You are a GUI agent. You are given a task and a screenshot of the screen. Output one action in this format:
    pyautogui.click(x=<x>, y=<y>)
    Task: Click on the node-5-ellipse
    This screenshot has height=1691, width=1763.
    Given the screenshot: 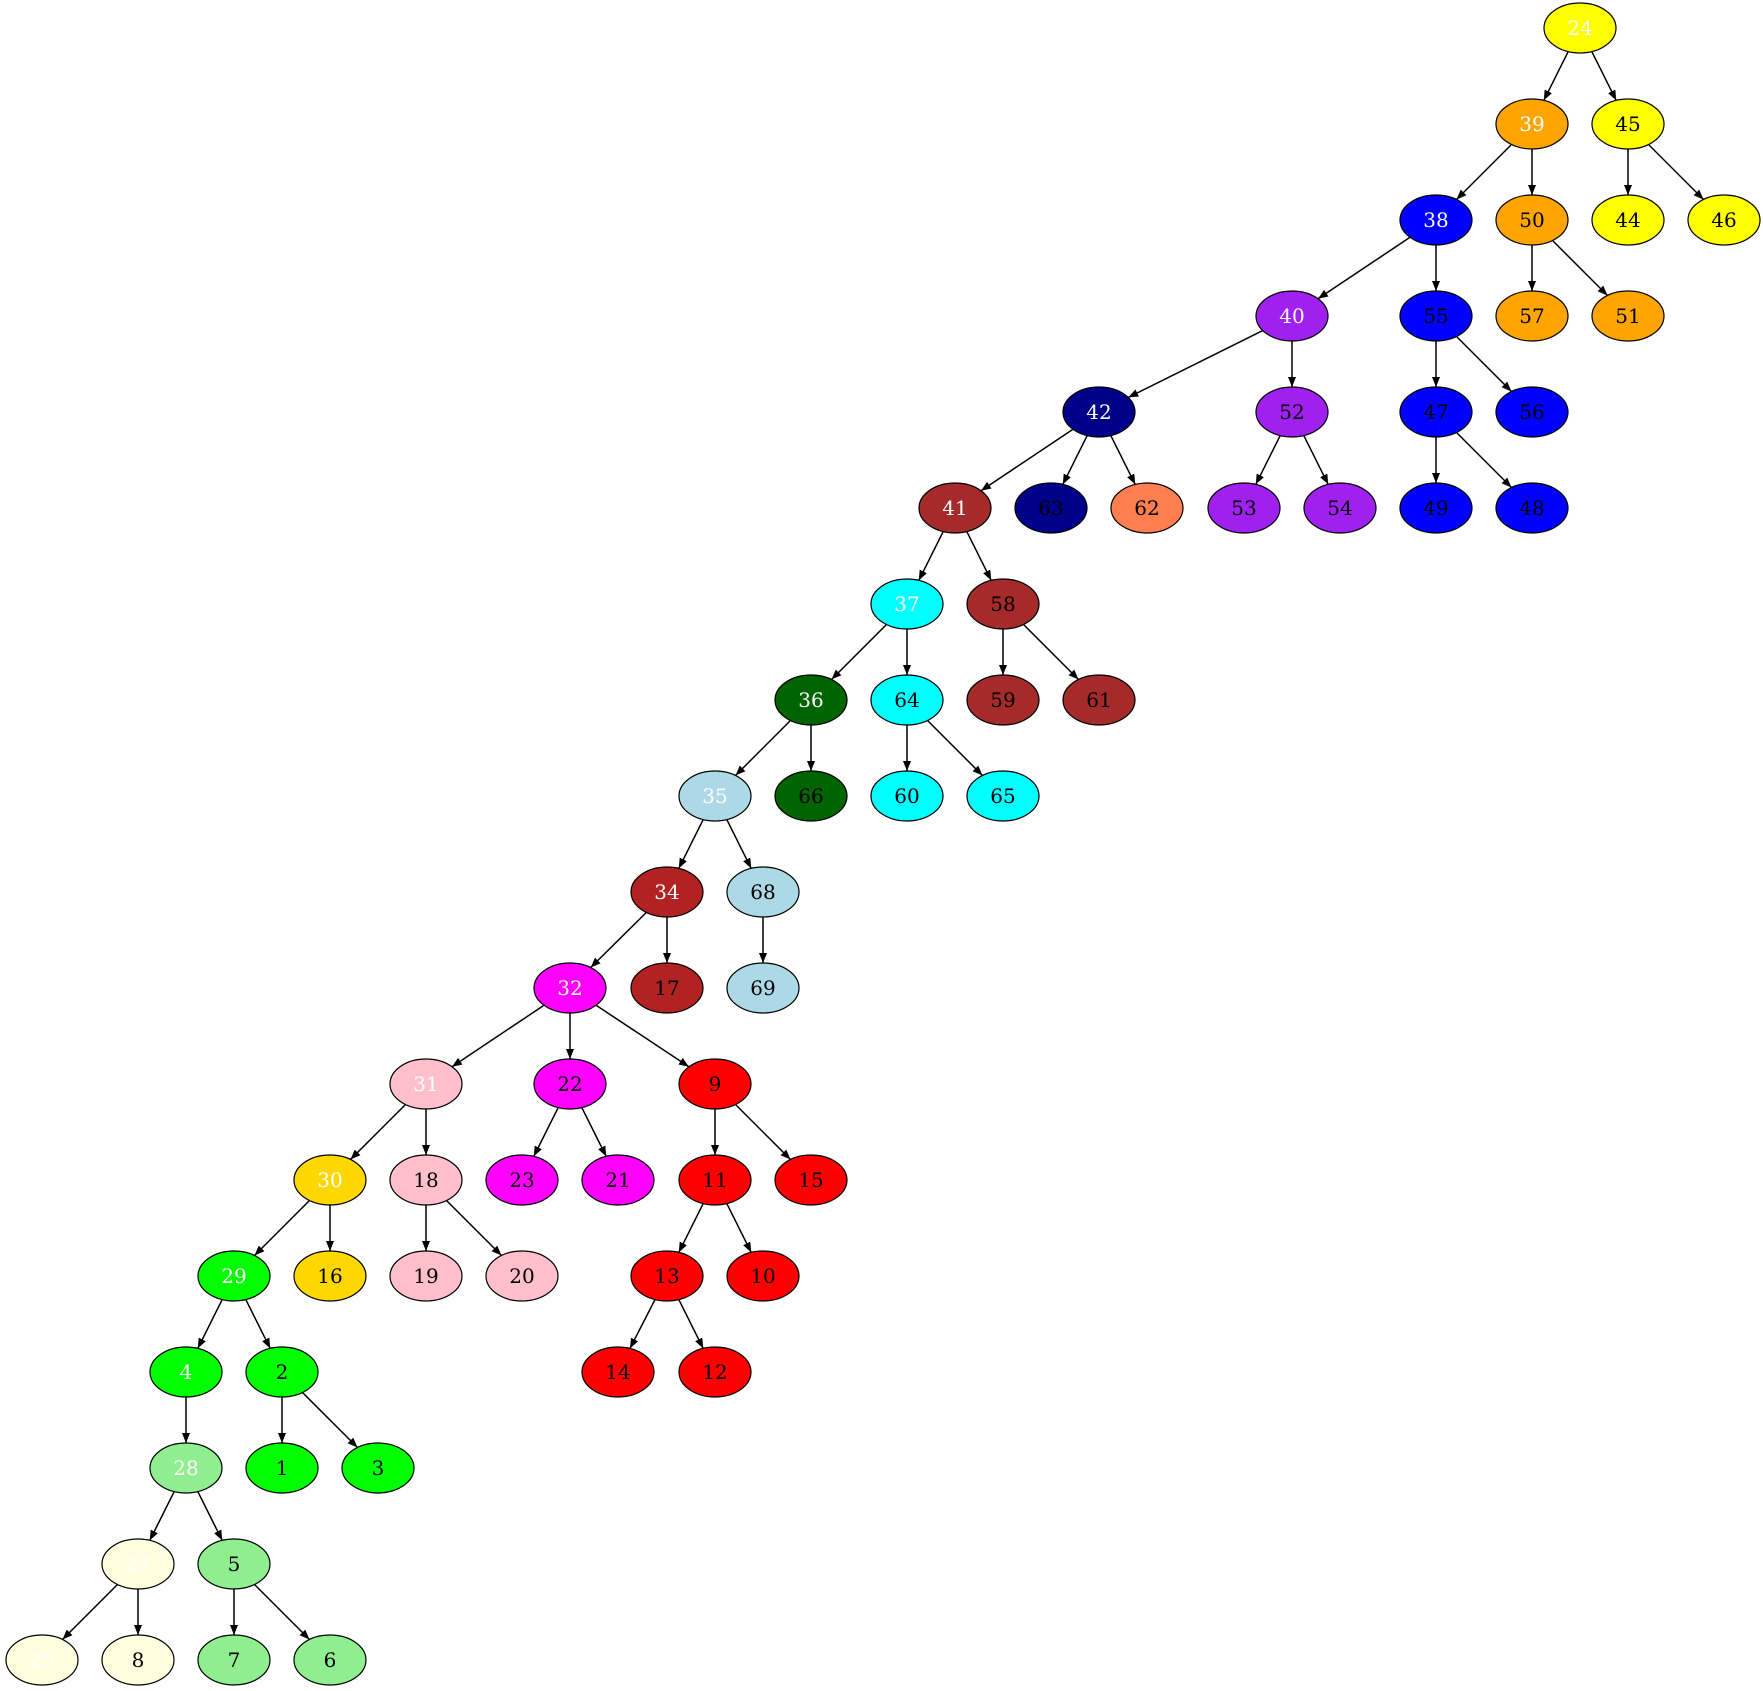 What is the action you would take?
    pyautogui.click(x=234, y=1564)
    